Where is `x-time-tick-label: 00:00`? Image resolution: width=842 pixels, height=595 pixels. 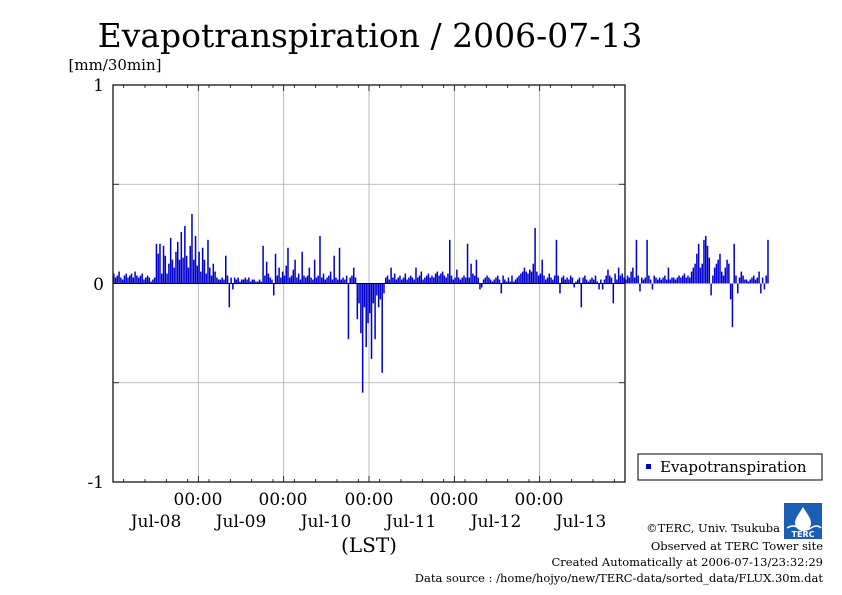
x-time-tick-label: 00:00 is located at coordinates (283, 500).